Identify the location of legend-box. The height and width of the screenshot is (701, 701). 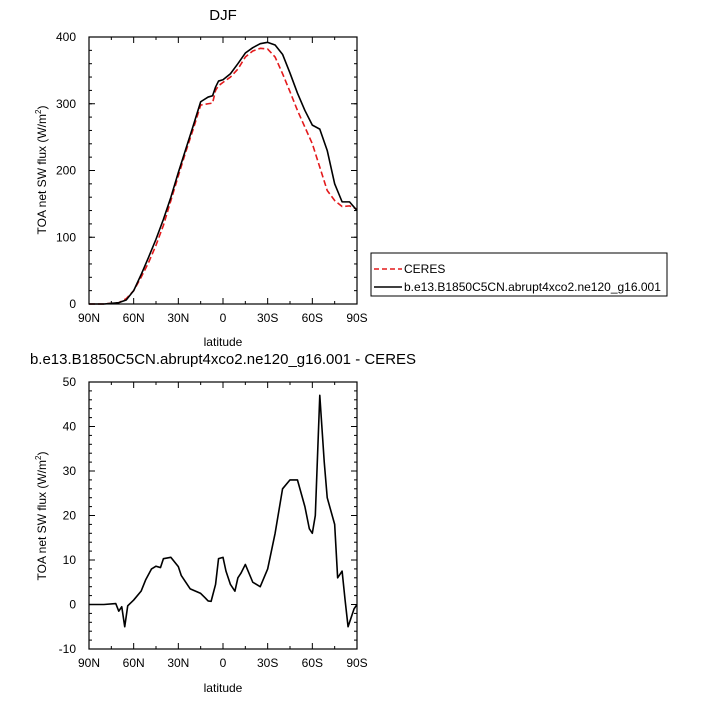
(519, 274).